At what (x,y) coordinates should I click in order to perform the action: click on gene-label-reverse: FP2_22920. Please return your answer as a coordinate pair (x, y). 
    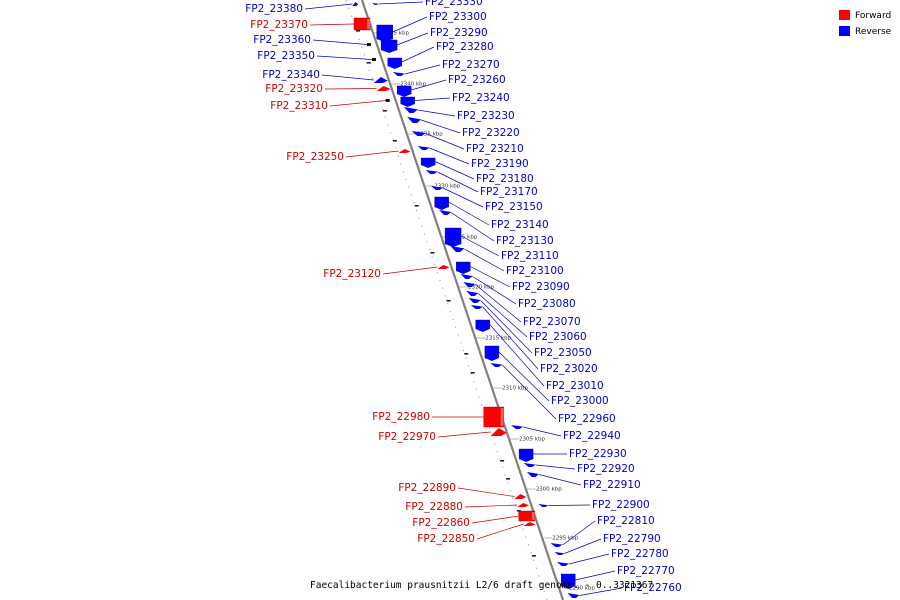
    Looking at the image, I should click on (606, 469).